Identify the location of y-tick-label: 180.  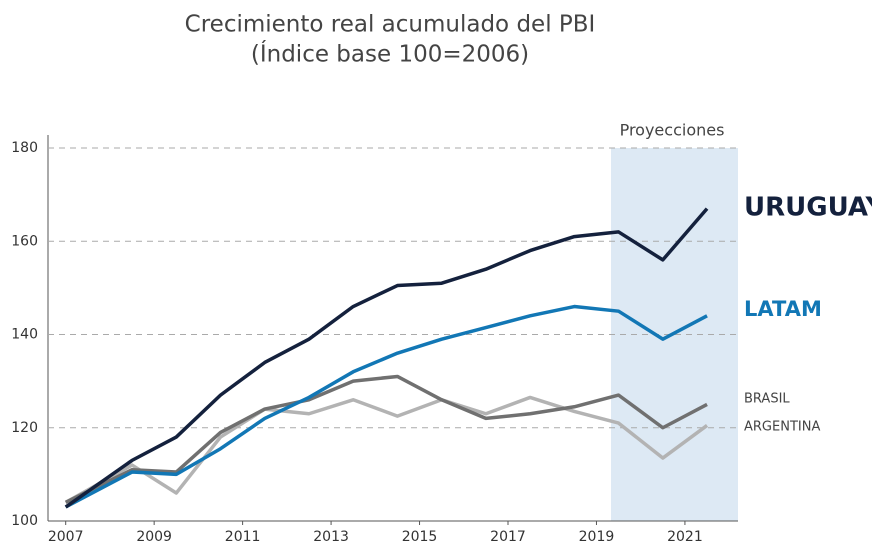
(24, 148).